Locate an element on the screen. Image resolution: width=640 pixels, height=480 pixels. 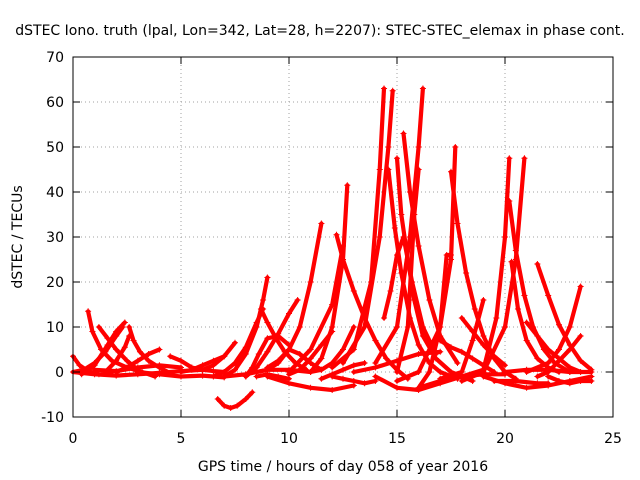
x-tick-label: 0 is located at coordinates (73, 439).